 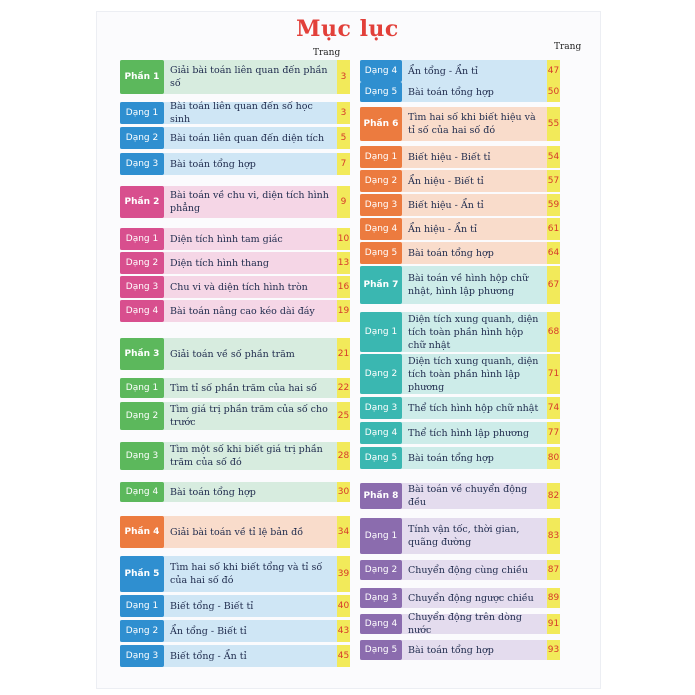 I want to click on left-toc-row: Dạng 2 Diện tích hình thang 13, so click(x=235, y=263).